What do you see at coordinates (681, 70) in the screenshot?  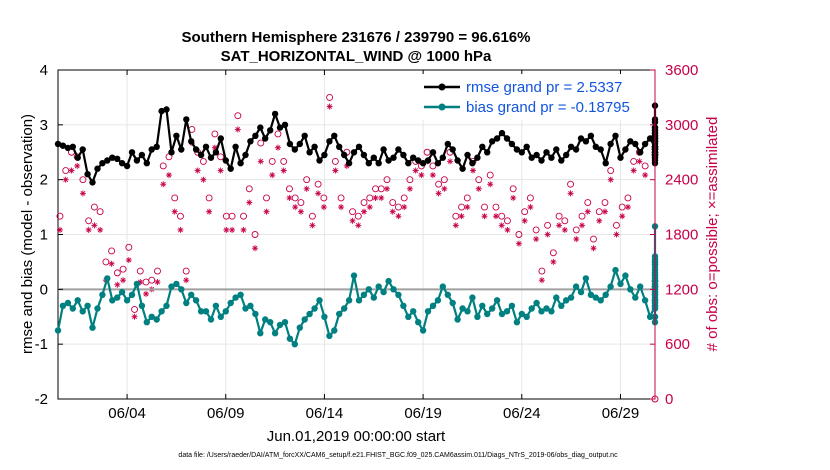 I see `right-tick-label: 3600` at bounding box center [681, 70].